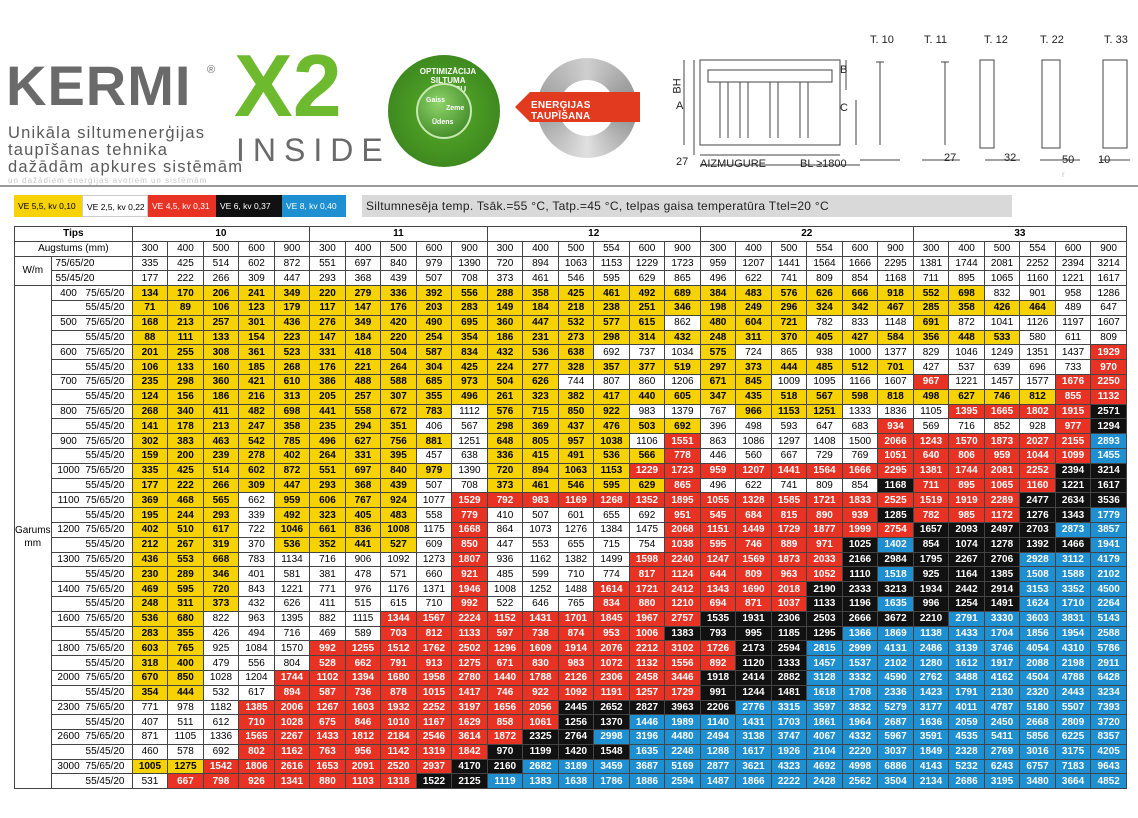 This screenshot has height=818, width=1138. What do you see at coordinates (895, 633) in the screenshot?
I see `table-cell: 1869` at bounding box center [895, 633].